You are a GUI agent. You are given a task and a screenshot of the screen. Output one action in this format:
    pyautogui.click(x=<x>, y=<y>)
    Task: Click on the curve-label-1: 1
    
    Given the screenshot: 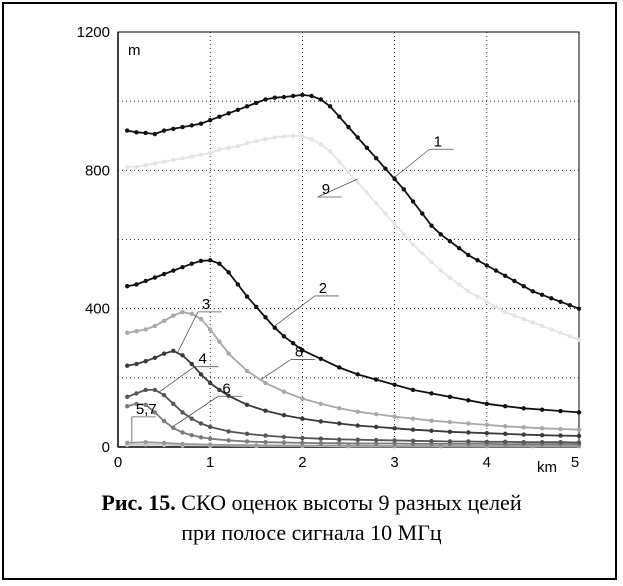 What is the action you would take?
    pyautogui.click(x=424, y=155)
    